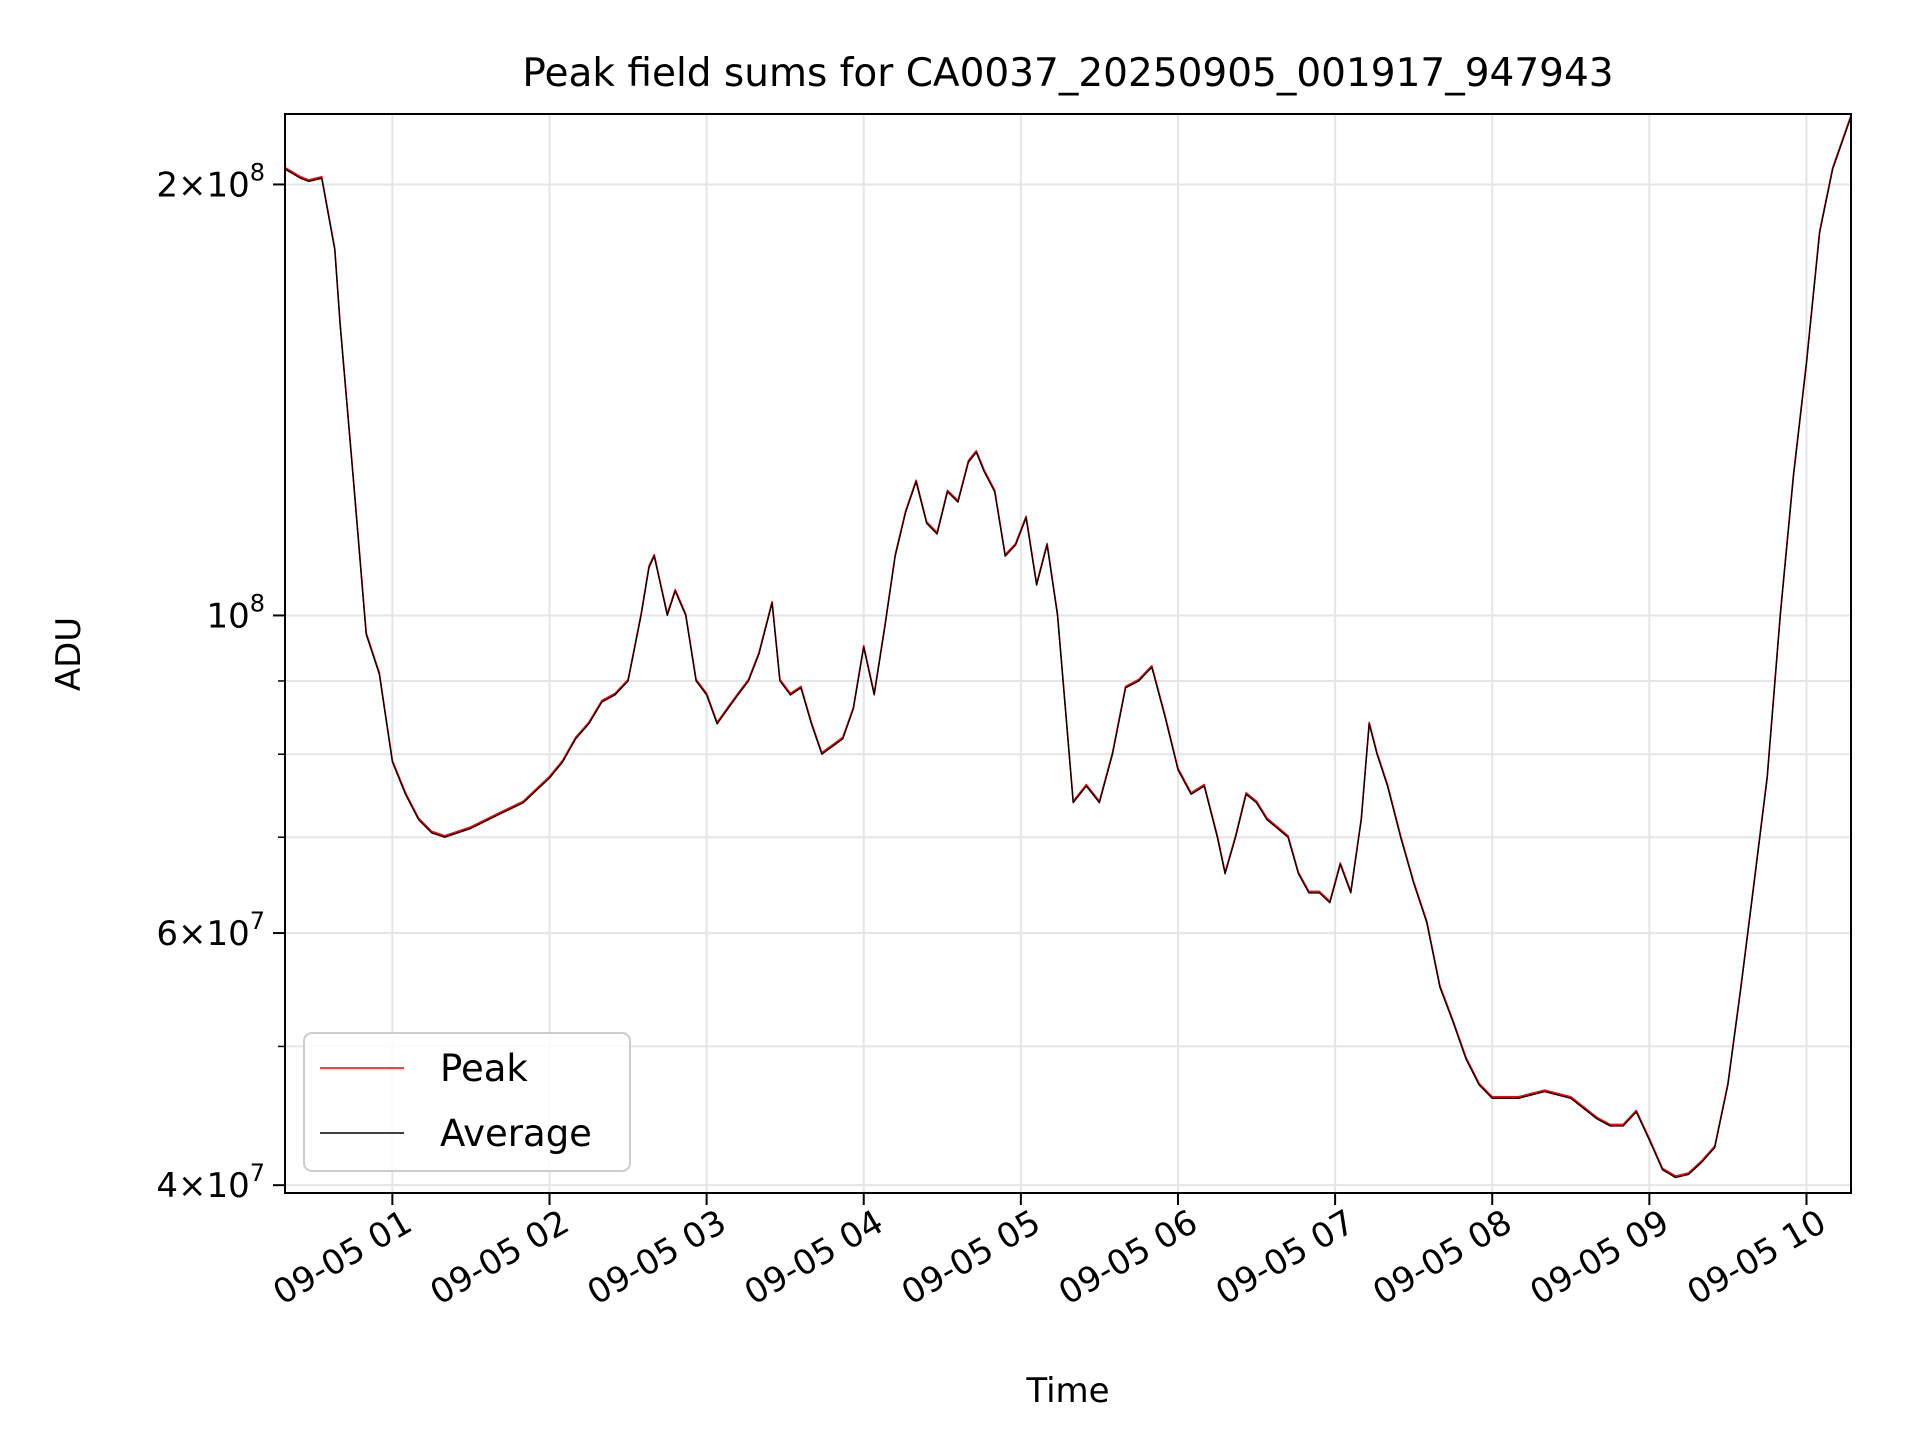 The width and height of the screenshot is (1920, 1440). I want to click on y-tick-label: 108, so click(235, 612).